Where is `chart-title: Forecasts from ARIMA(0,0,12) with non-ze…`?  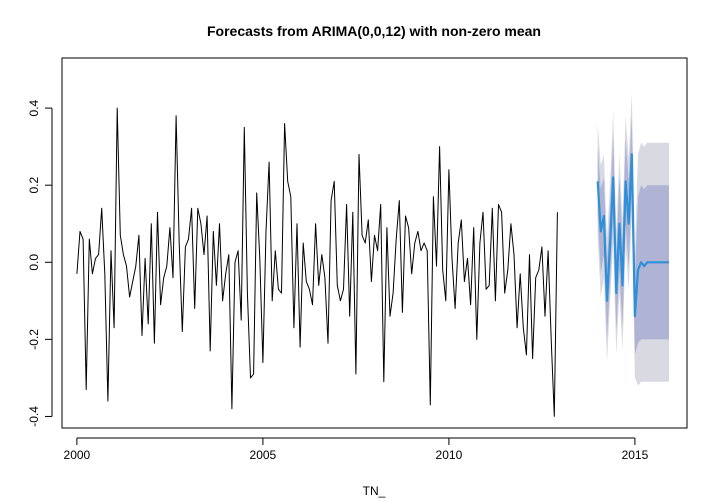
chart-title: Forecasts from ARIMA(0,0,12) with non-ze… is located at coordinates (374, 31).